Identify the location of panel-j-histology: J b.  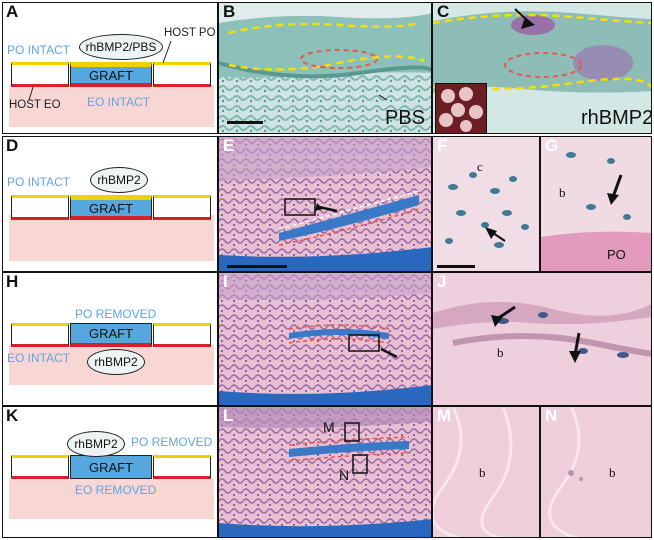
(542, 339).